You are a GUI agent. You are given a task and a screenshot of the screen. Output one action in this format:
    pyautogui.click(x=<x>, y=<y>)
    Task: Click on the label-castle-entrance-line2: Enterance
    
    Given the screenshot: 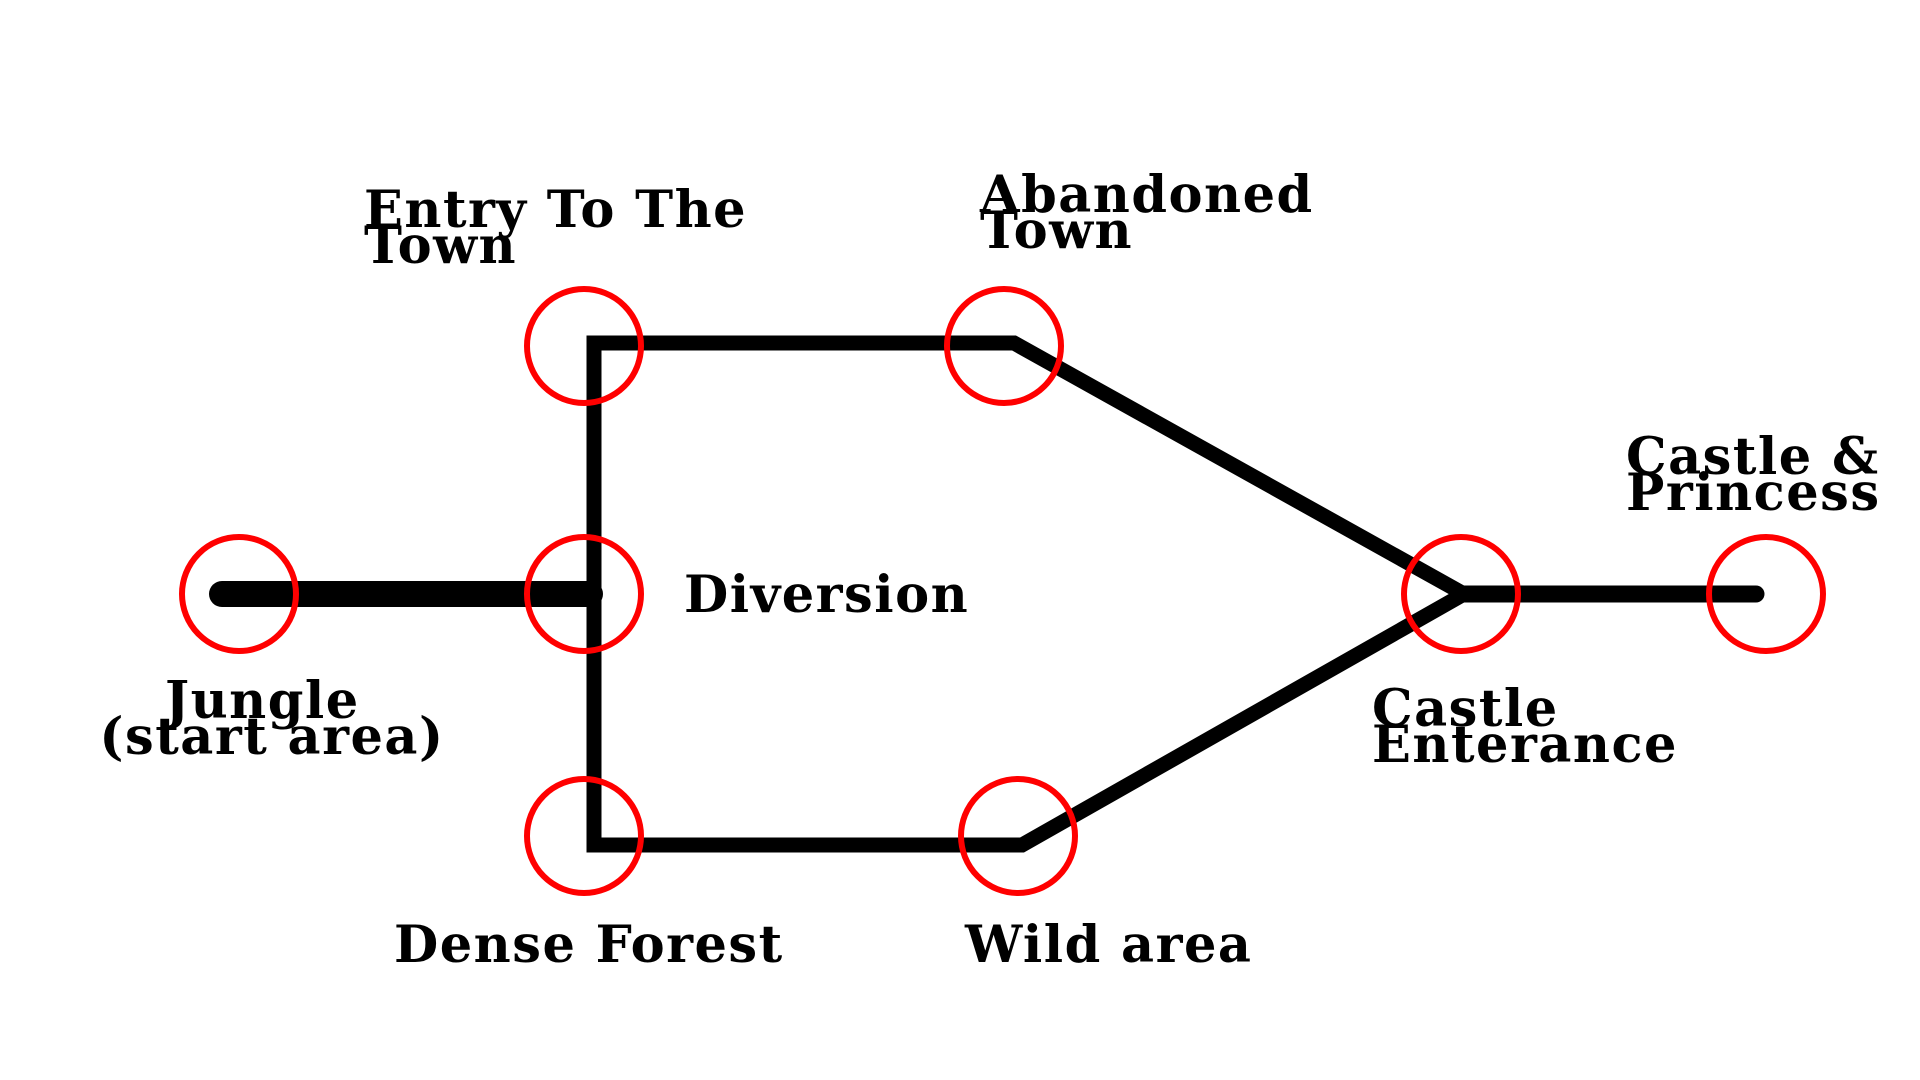 What is the action you would take?
    pyautogui.click(x=1525, y=745)
    